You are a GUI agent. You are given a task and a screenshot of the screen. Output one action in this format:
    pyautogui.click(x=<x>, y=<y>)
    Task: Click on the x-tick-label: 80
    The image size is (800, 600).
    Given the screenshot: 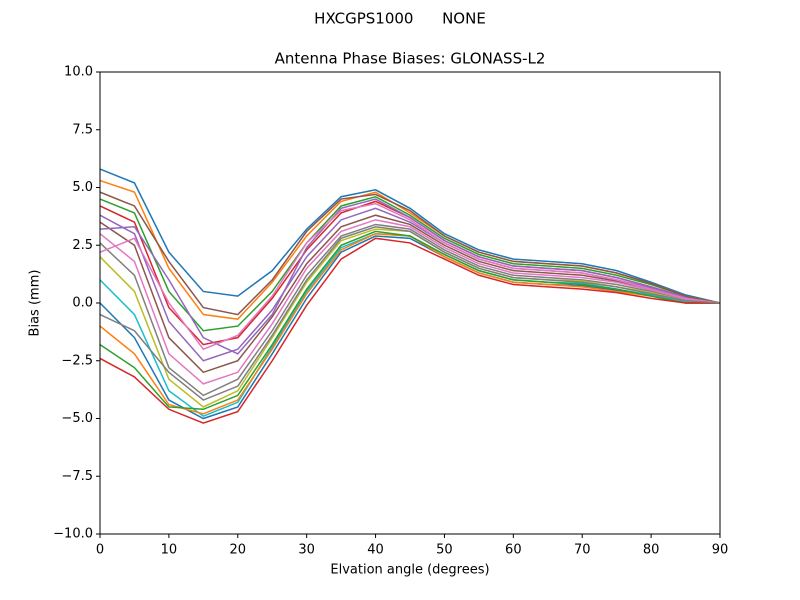 What is the action you would take?
    pyautogui.click(x=651, y=550)
    